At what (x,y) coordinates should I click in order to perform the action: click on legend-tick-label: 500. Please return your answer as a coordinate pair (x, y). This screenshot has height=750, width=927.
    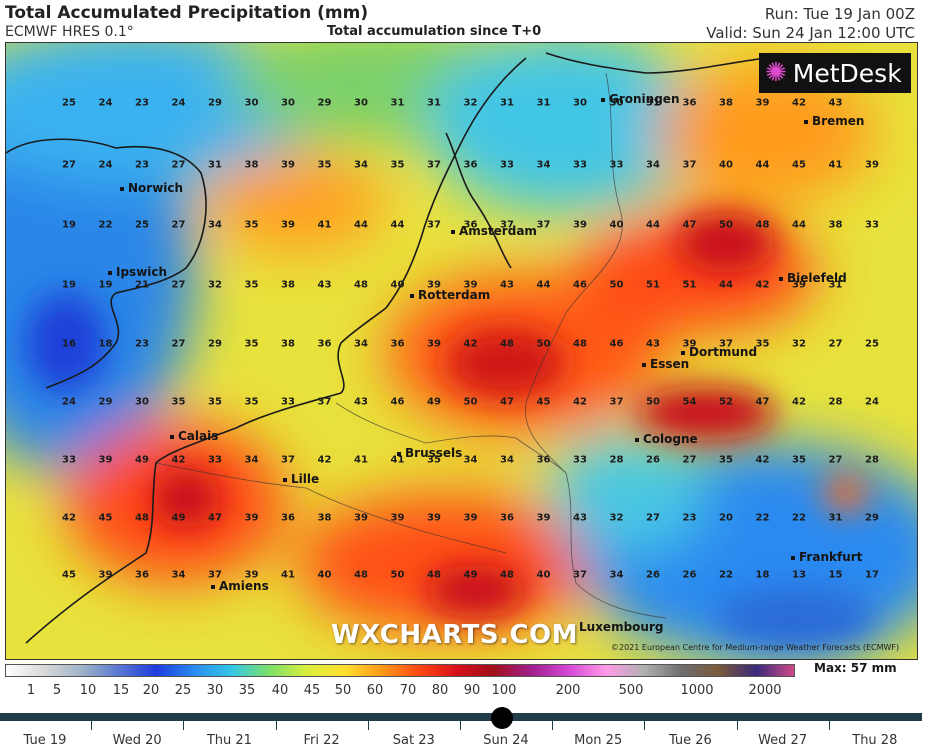
    Looking at the image, I should click on (631, 690).